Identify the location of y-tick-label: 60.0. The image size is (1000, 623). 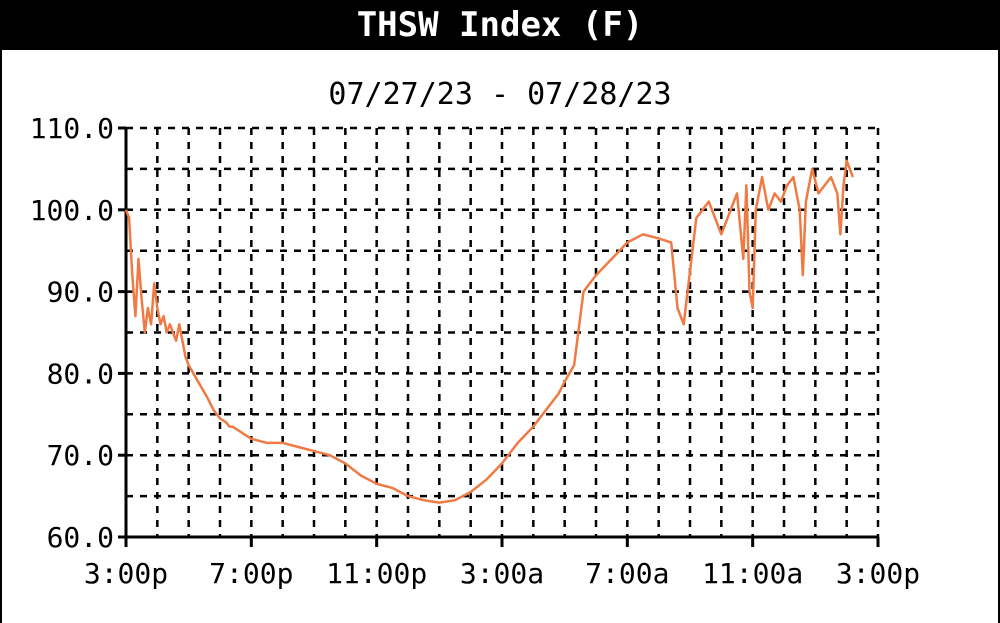
(80, 537).